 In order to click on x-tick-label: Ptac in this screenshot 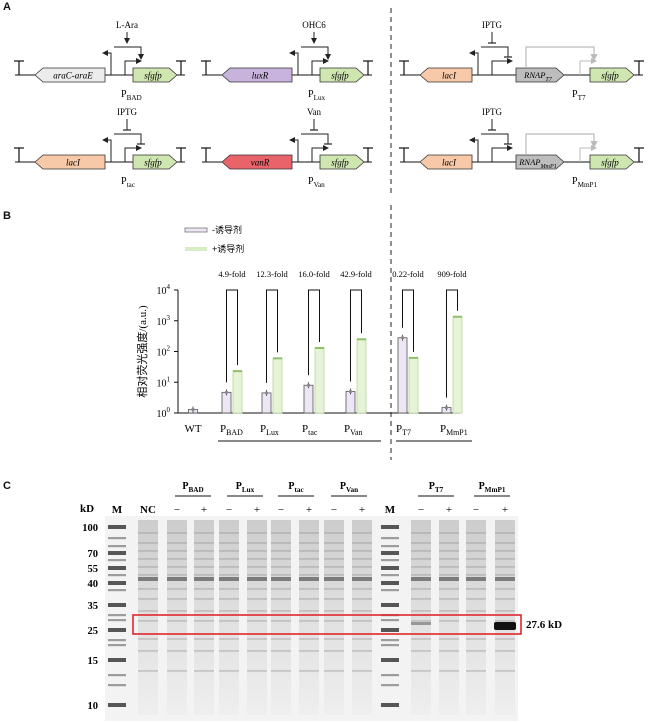, I will do `click(310, 430)`.